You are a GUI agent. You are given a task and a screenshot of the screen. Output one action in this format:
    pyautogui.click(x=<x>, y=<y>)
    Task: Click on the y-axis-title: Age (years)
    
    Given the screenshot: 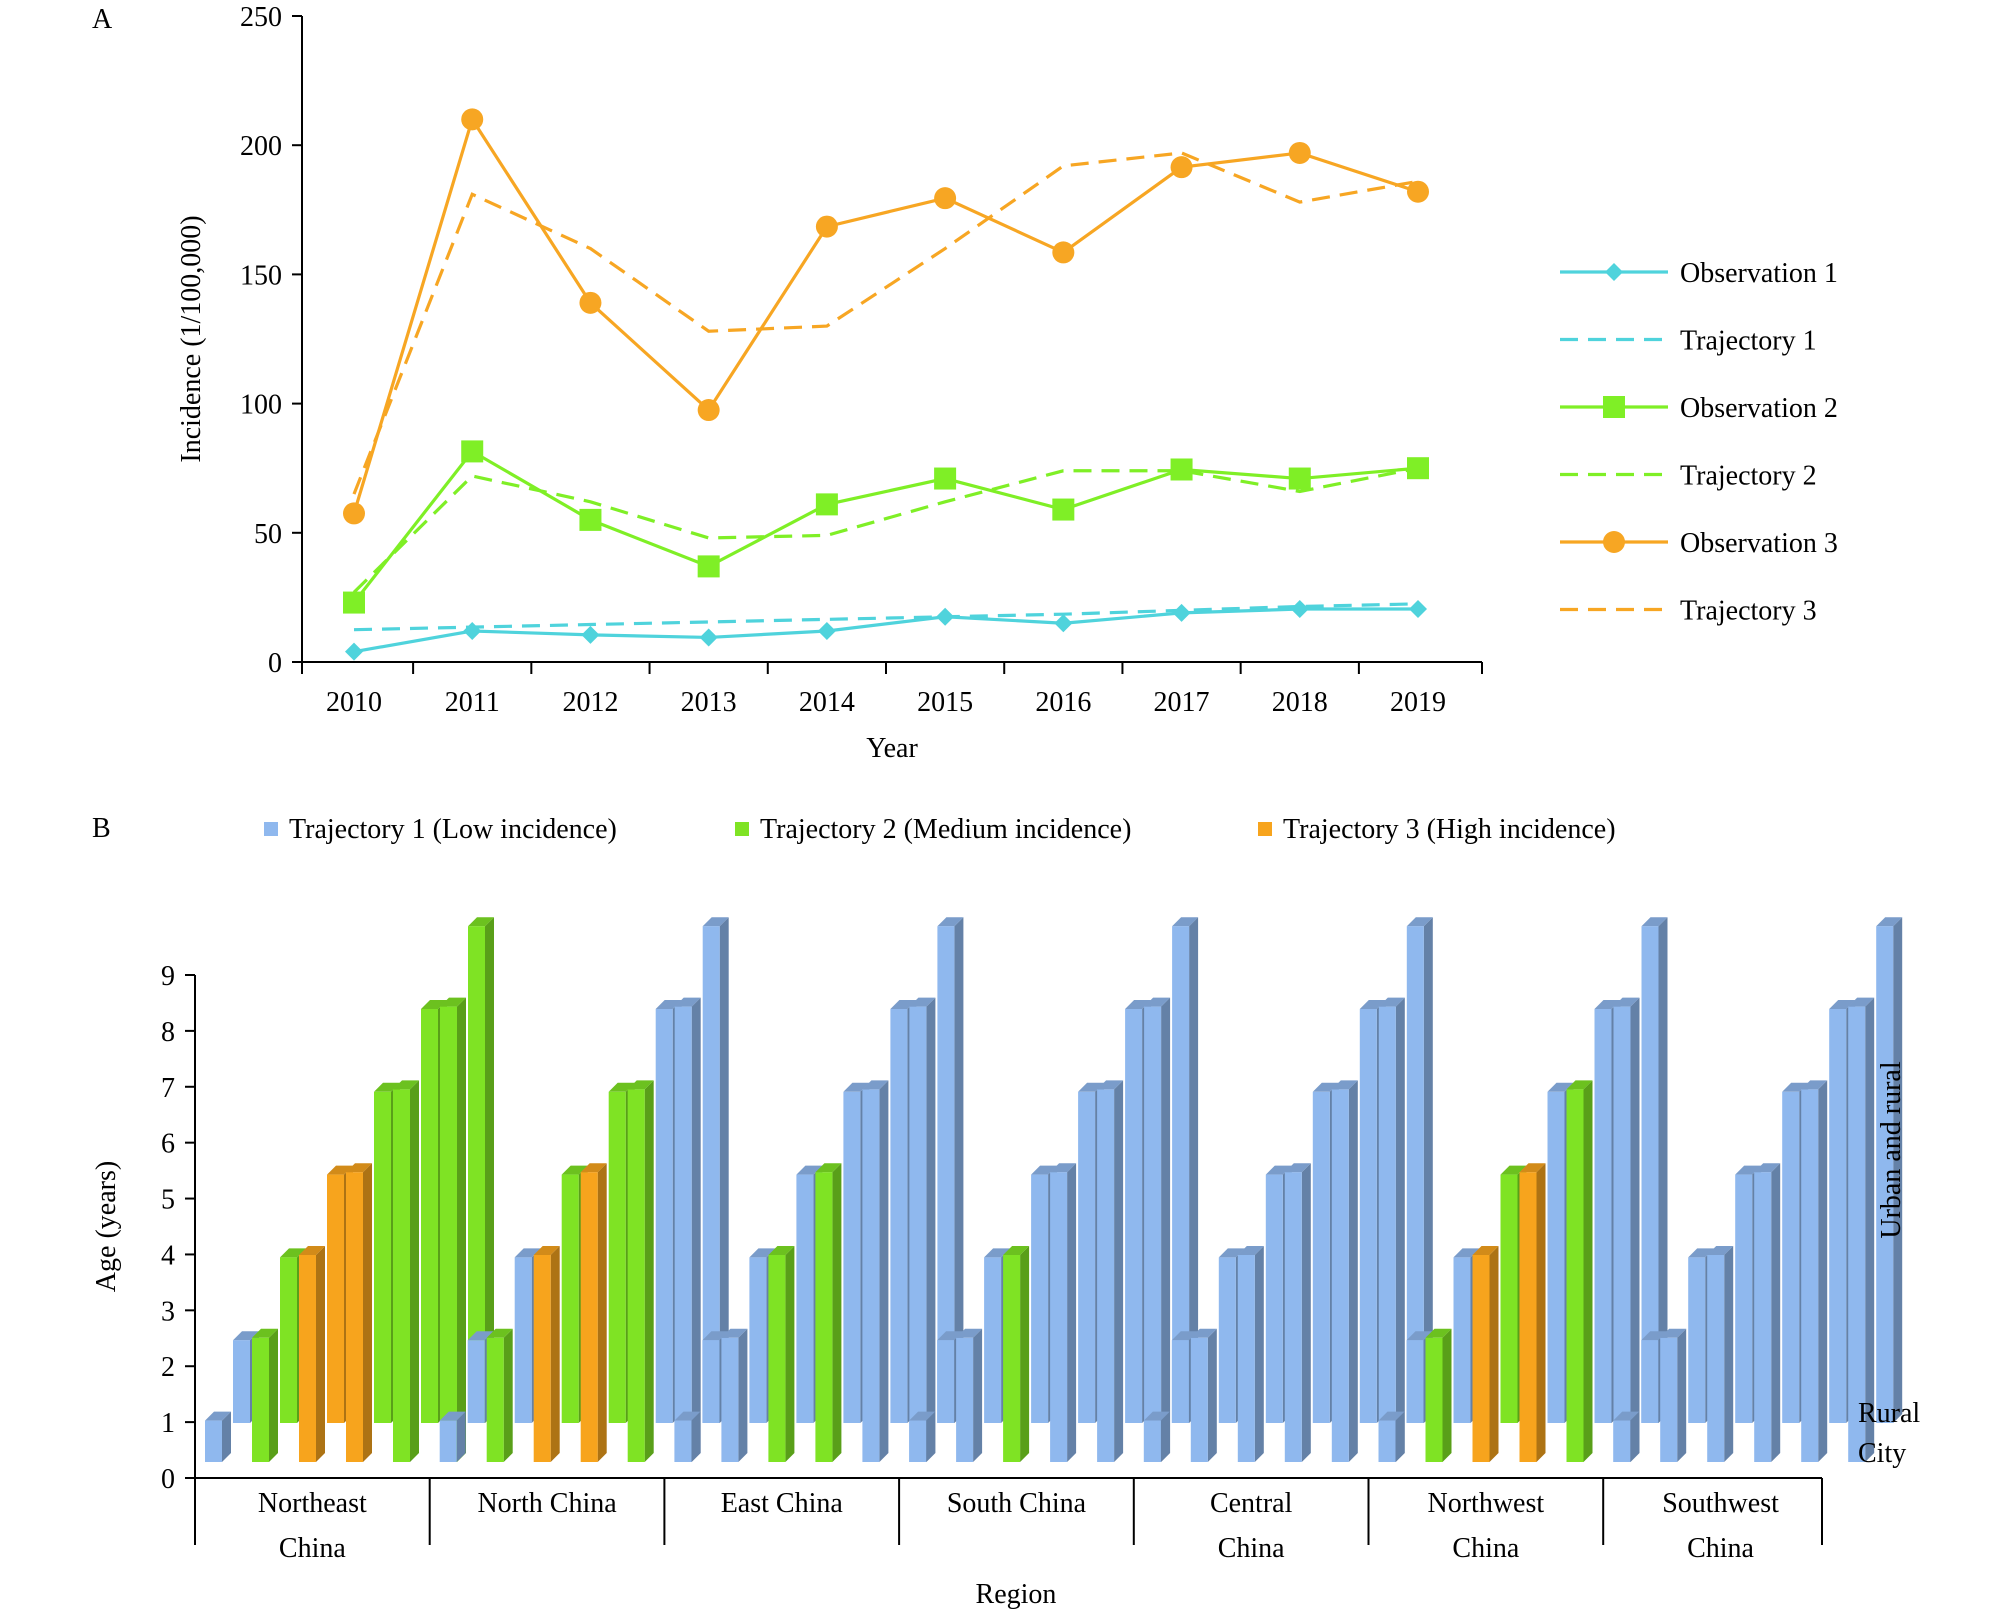 What is the action you would take?
    pyautogui.click(x=106, y=1226)
    